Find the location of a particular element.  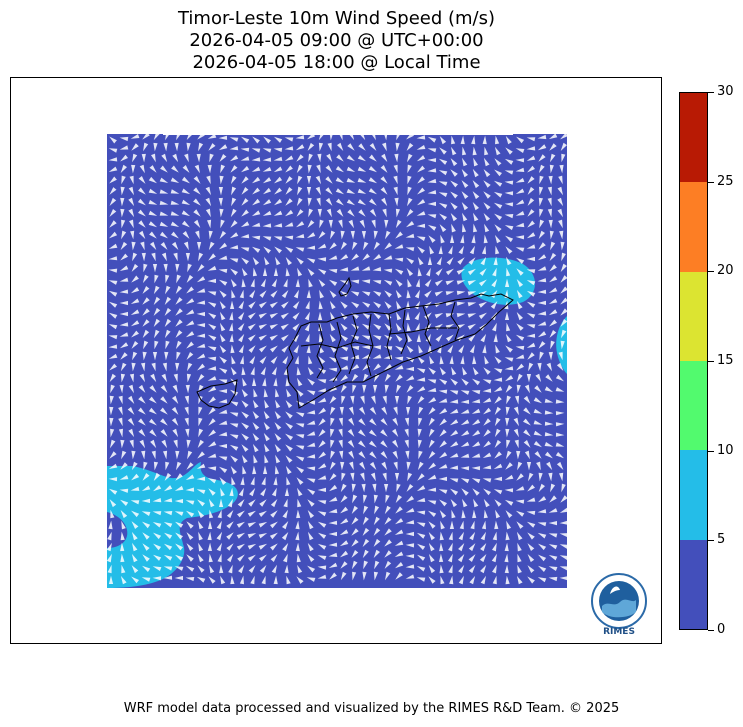

colorbar-tick is located at coordinates (711, 92).